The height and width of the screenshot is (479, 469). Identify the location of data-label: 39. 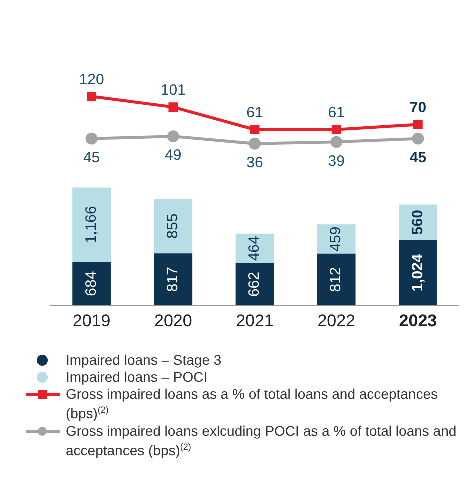
(336, 161).